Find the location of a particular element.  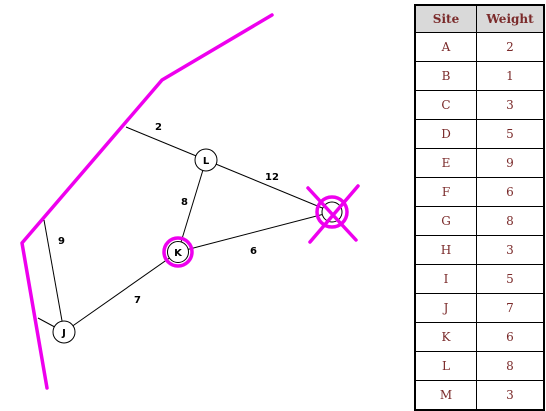

edge-label-8: 8 is located at coordinates (184, 202).